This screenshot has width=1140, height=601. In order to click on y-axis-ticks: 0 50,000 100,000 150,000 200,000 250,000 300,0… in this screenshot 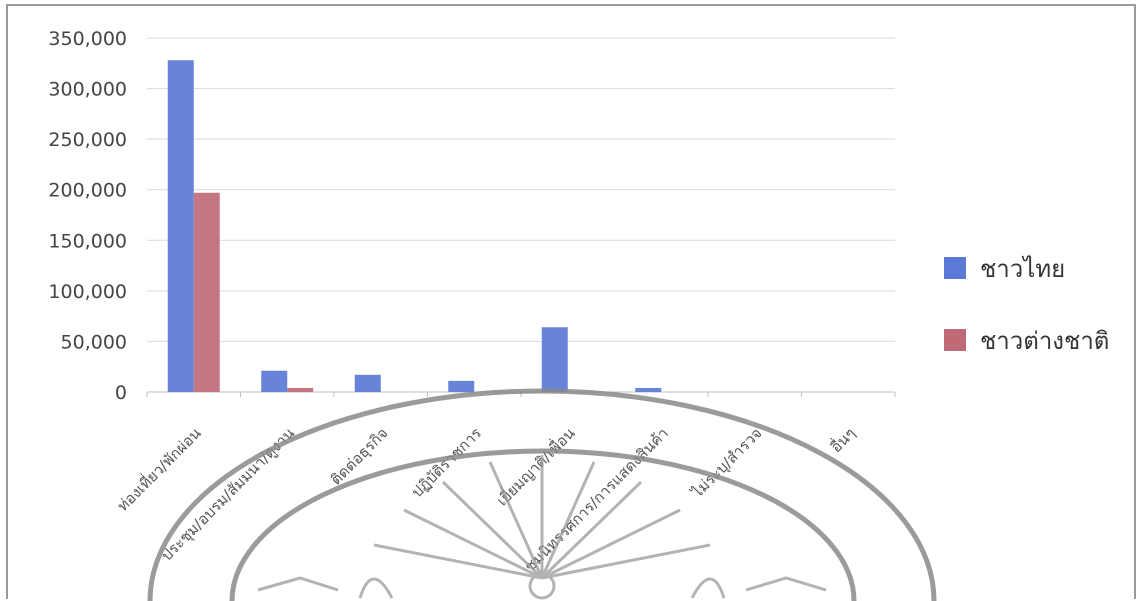, I will do `click(87, 216)`.